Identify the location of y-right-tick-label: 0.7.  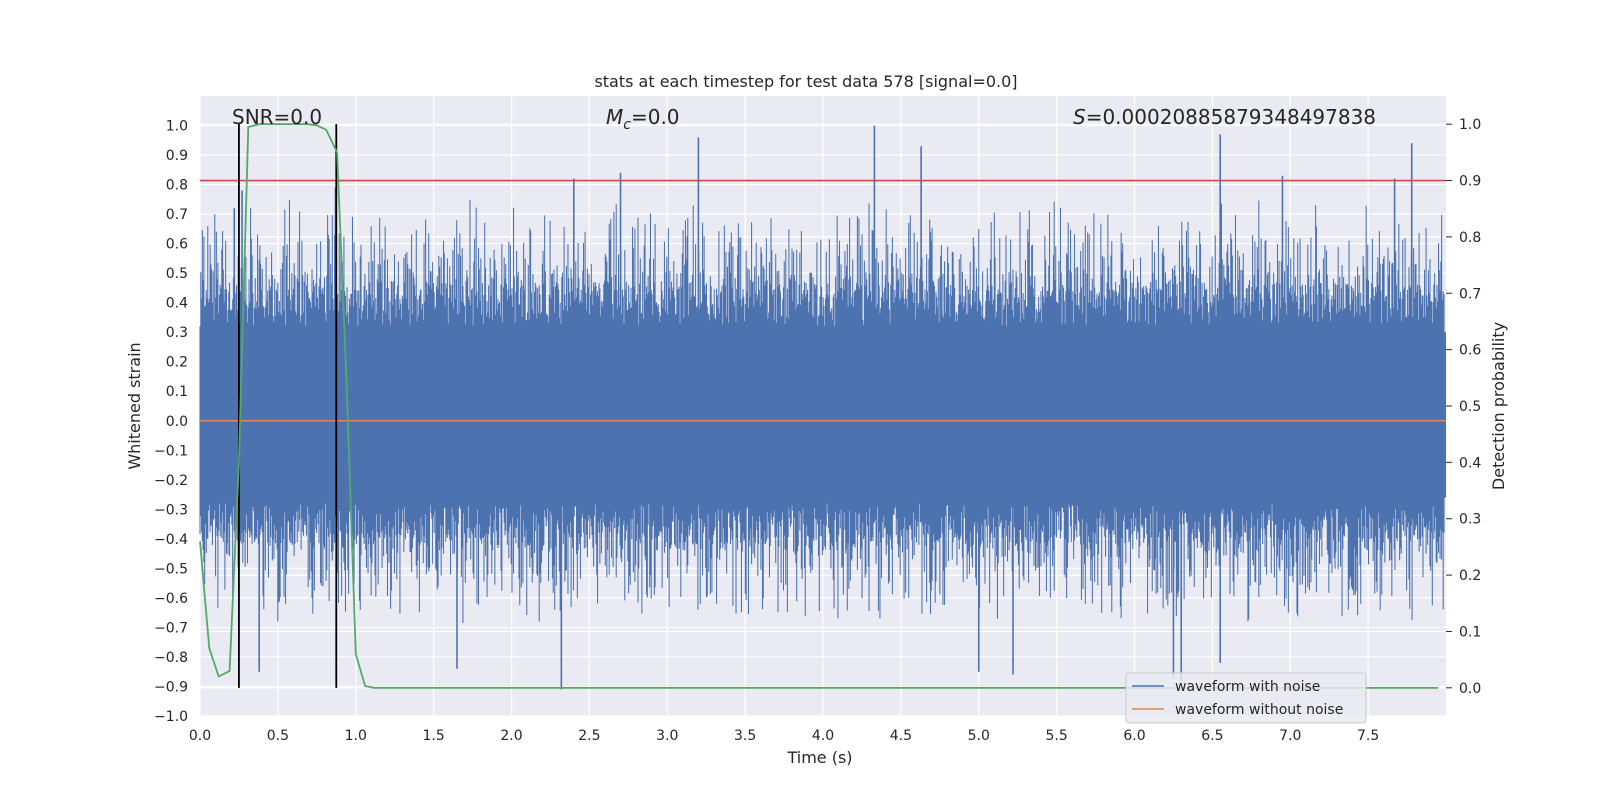
(1470, 294).